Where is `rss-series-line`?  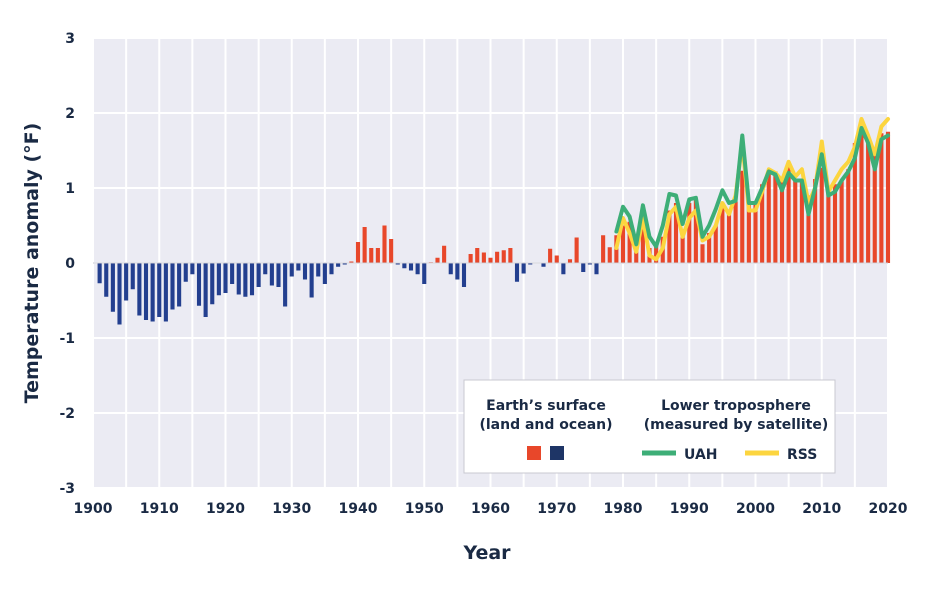 rss-series-line is located at coordinates (752, 189).